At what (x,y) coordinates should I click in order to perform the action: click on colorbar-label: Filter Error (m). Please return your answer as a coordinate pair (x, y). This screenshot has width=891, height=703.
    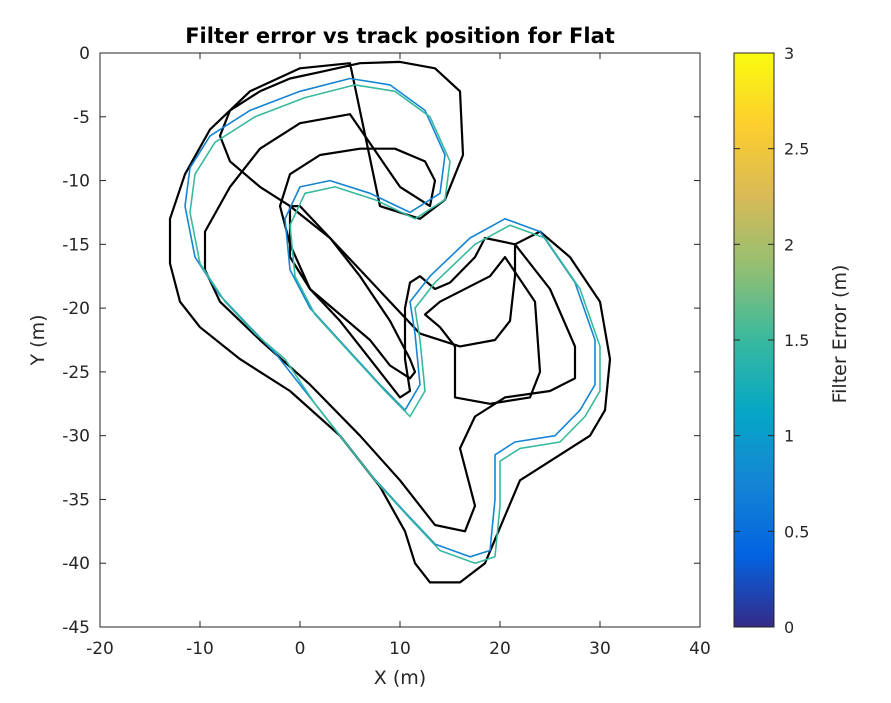
    Looking at the image, I should click on (840, 334).